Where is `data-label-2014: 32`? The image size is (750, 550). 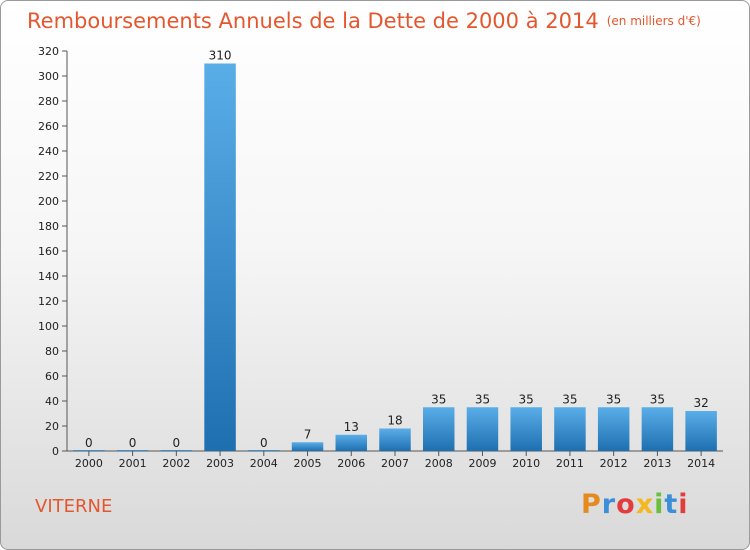 data-label-2014: 32 is located at coordinates (700, 403).